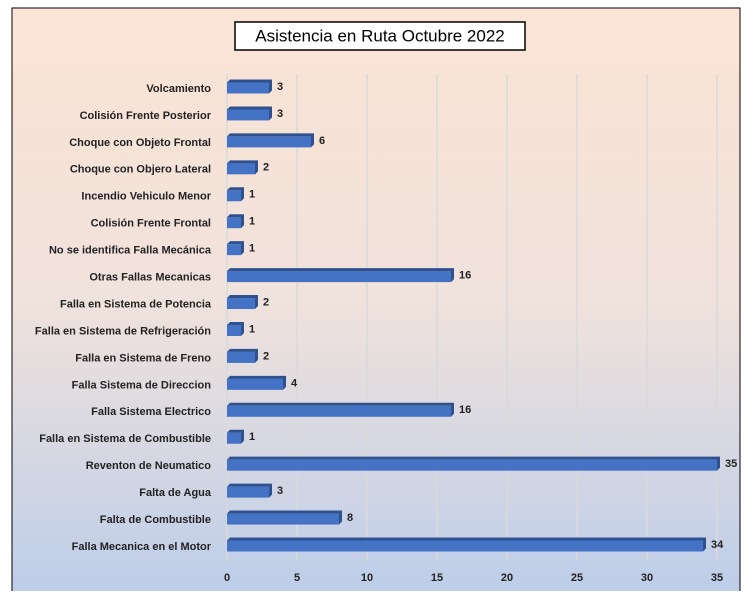 The image size is (744, 596). Describe the element at coordinates (149, 466) in the screenshot. I see `y-tick-label: Reventon de Neumatico` at that location.